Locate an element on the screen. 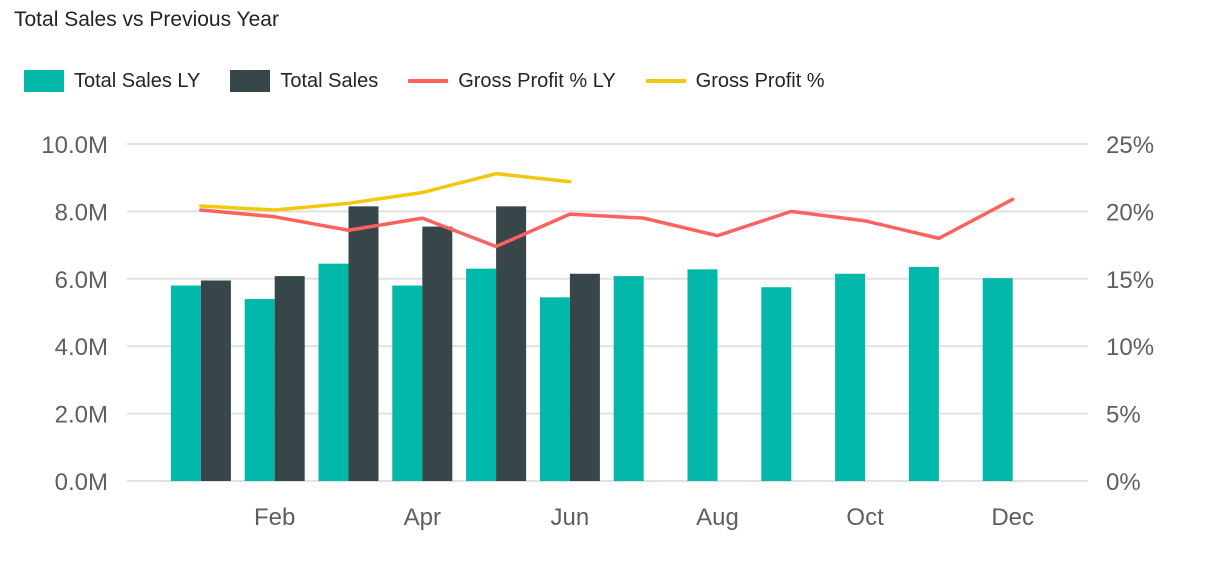  y-left-tick-label: 6.0M is located at coordinates (81, 280).